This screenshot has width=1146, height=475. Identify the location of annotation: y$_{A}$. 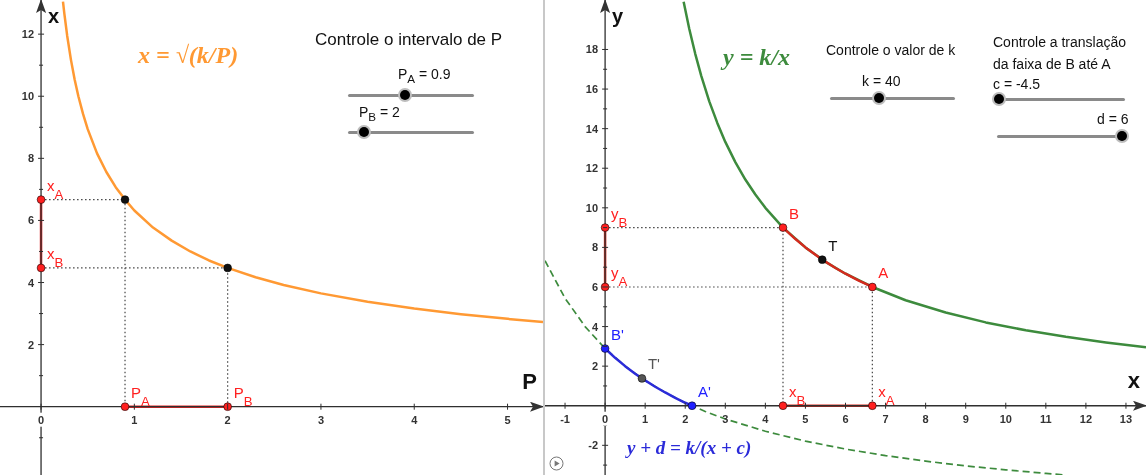
(619, 276).